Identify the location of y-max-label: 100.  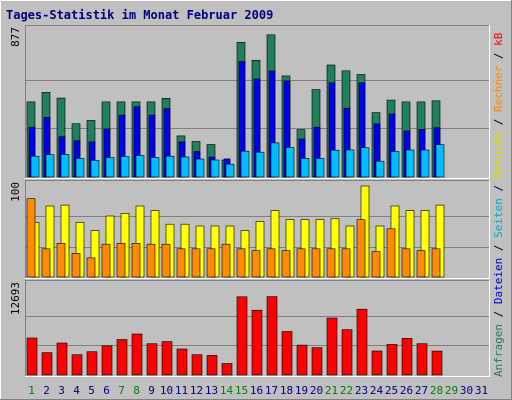
(15, 192).